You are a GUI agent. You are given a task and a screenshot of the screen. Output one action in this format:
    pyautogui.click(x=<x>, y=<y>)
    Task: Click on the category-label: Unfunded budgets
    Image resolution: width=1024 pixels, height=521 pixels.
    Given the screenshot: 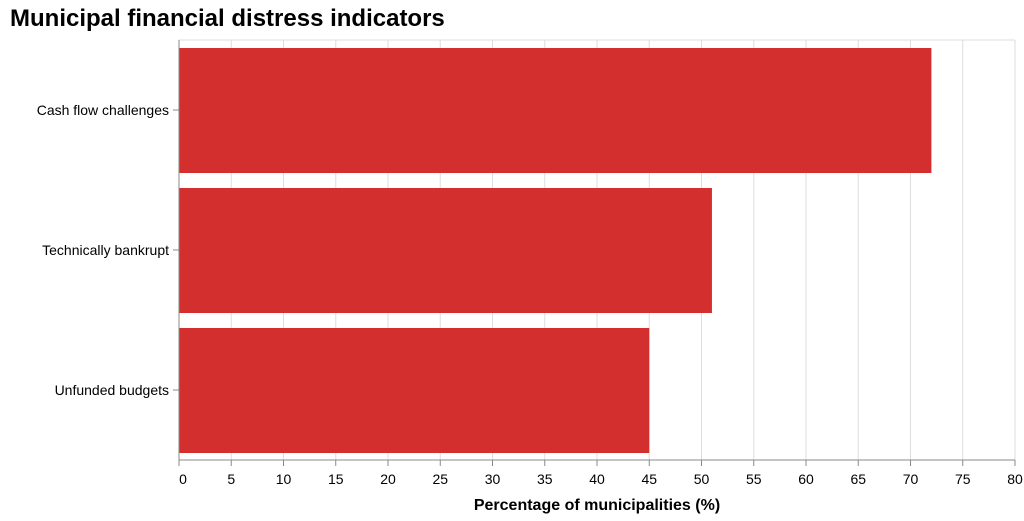 What is the action you would take?
    pyautogui.click(x=112, y=390)
    